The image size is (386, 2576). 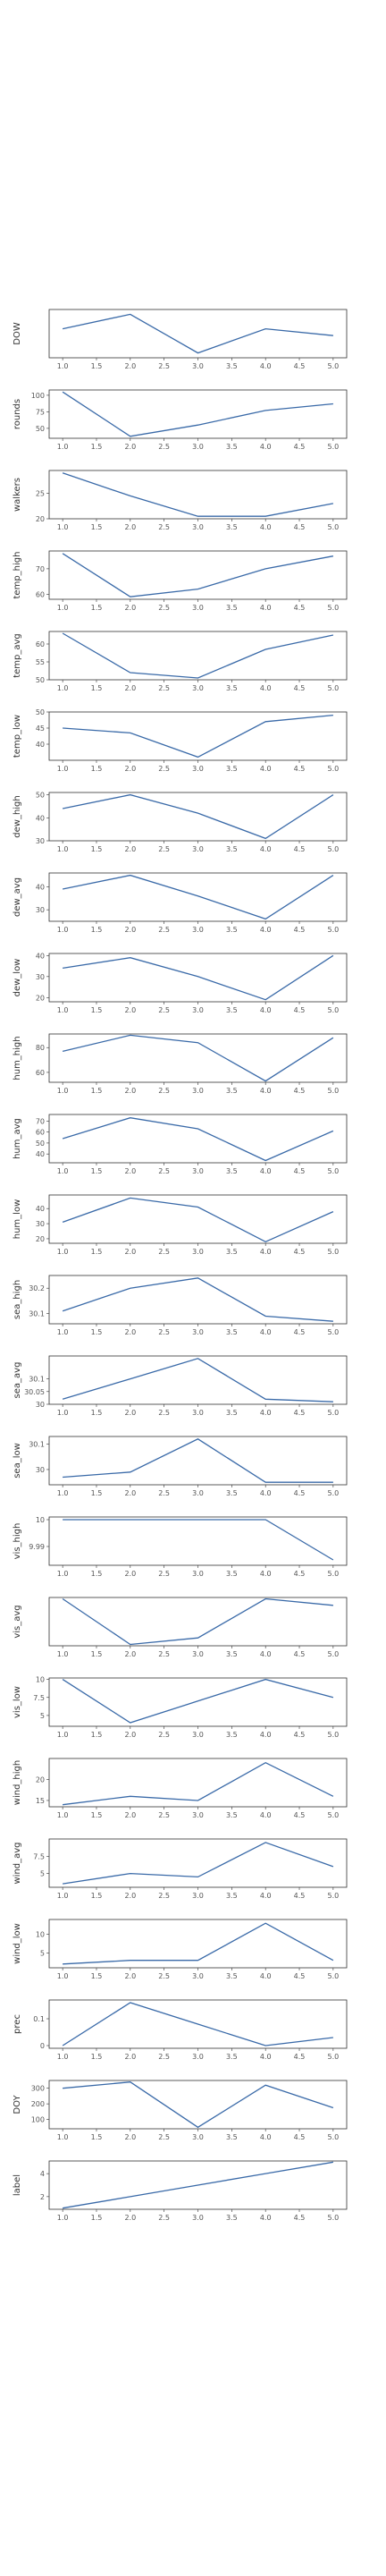 What do you see at coordinates (198, 736) in the screenshot?
I see `panel-frame-temp_low` at bounding box center [198, 736].